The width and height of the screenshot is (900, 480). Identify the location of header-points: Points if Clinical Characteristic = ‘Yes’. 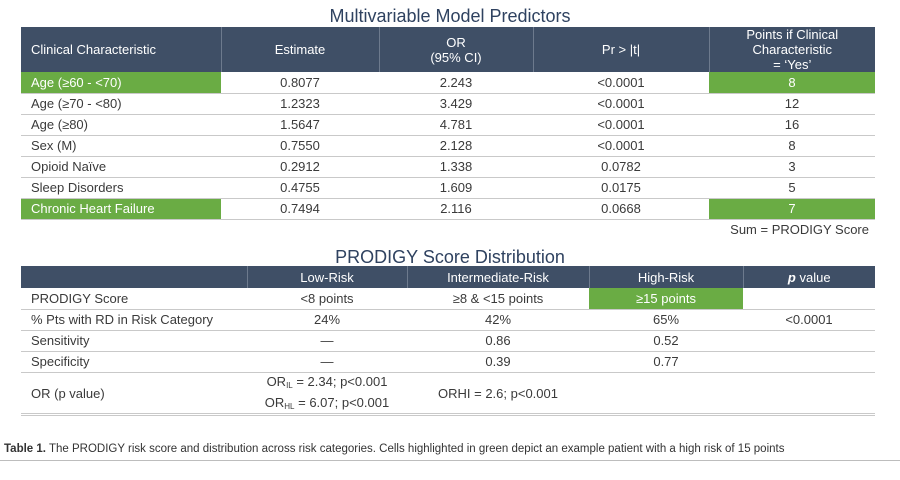
(792, 49).